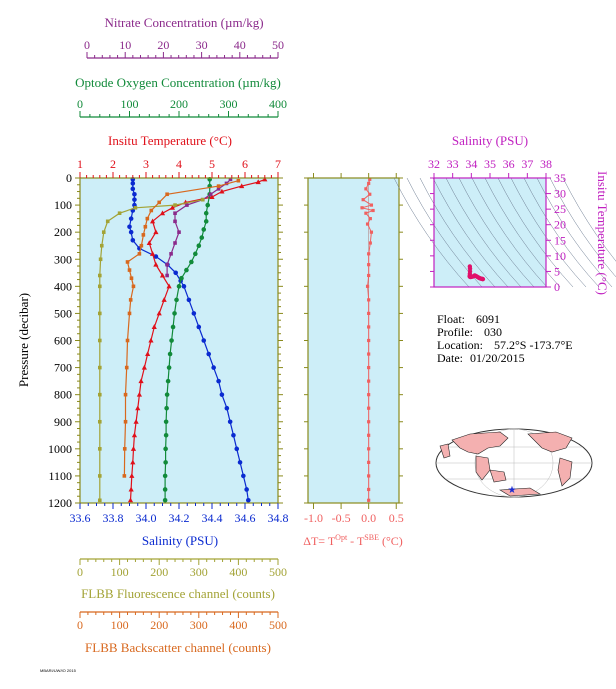 The height and width of the screenshot is (689, 616). I want to click on pressure-tick-label: 800, so click(63, 395).